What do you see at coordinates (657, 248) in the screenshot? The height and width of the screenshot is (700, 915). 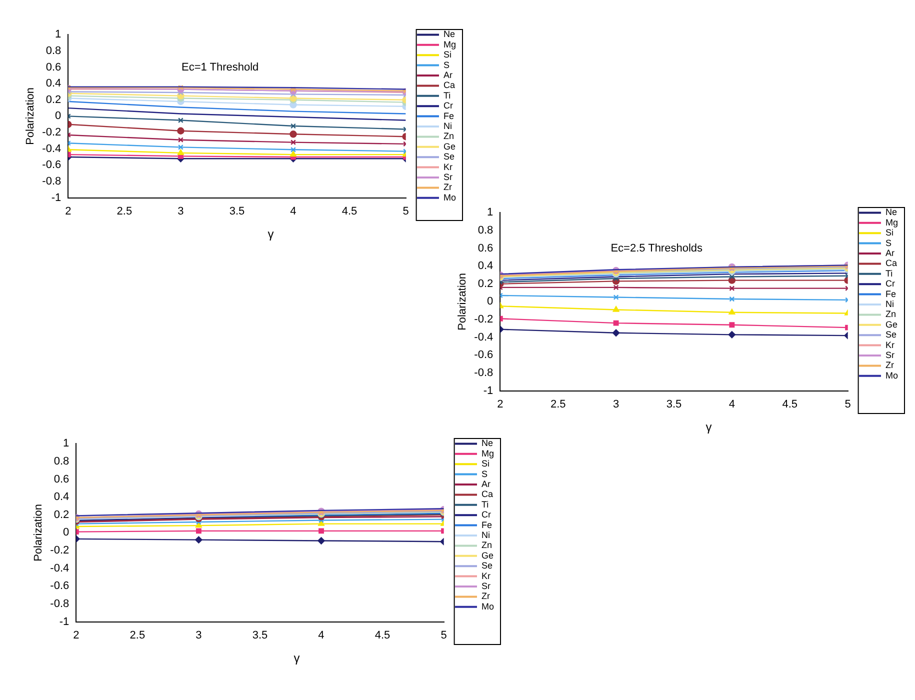 I see `text: Ec=2.5 Thresholds` at bounding box center [657, 248].